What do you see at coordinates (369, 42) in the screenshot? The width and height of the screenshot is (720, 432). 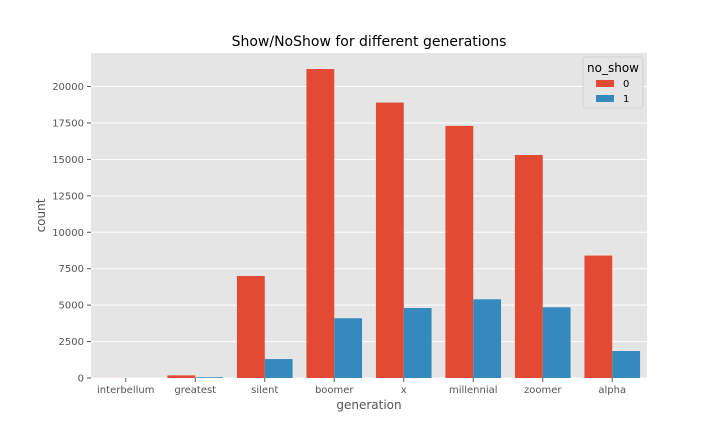 I see `chart-title: Show/NoShow for different generations` at bounding box center [369, 42].